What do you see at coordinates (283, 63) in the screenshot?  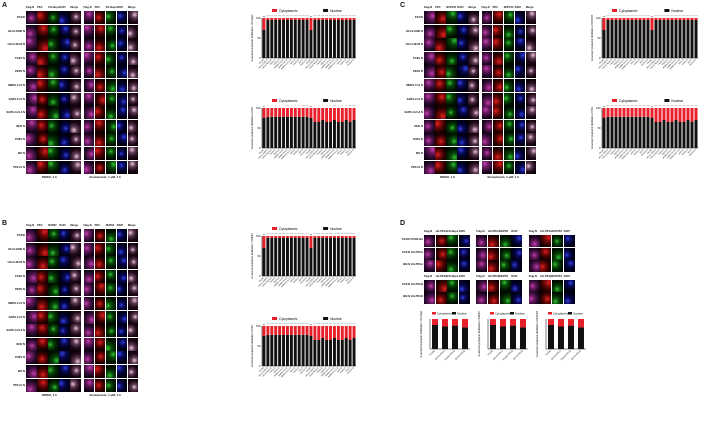 I see `x-tick-label: SARS-CoV N` at bounding box center [283, 63].